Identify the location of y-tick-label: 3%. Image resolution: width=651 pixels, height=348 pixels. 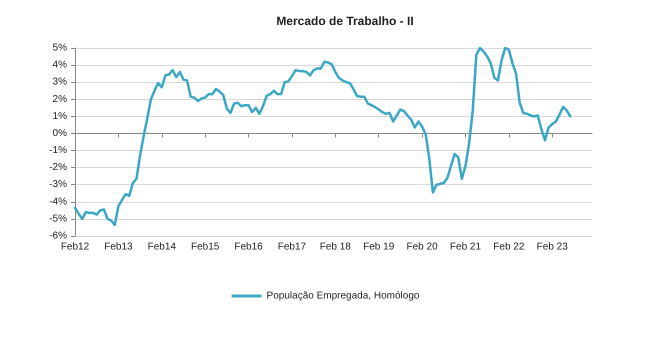
(60, 82).